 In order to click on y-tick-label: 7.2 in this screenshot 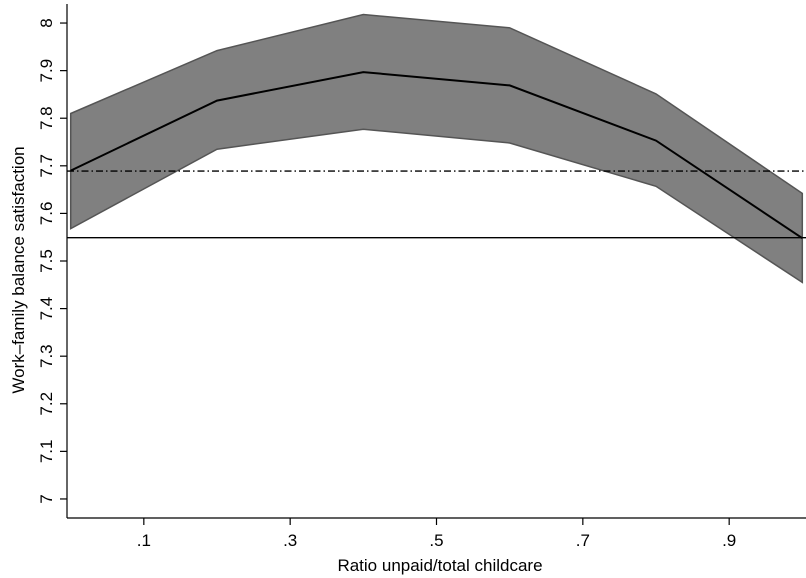, I will do `click(46, 404)`.